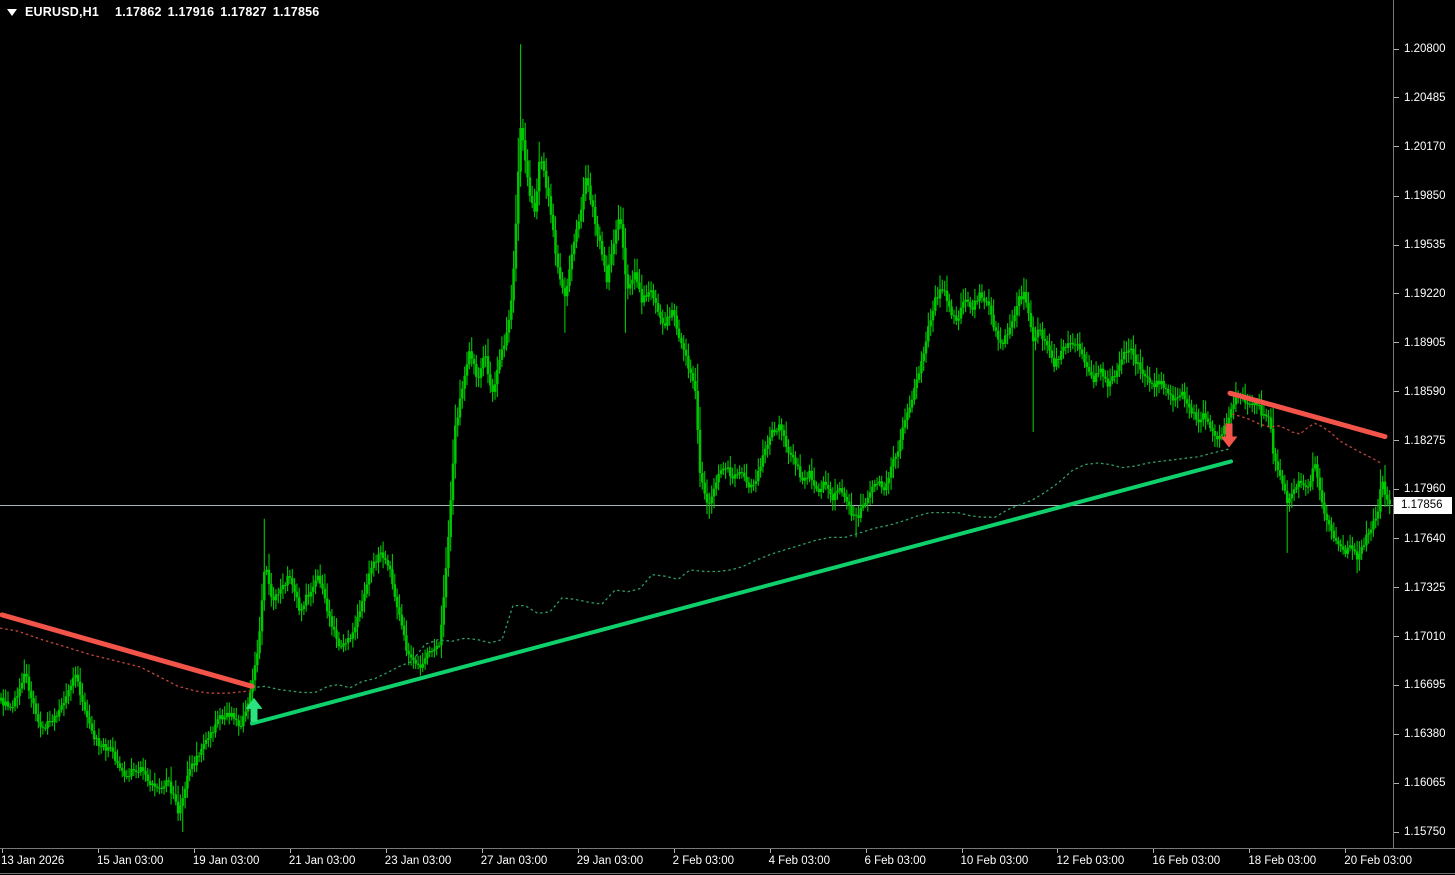 The height and width of the screenshot is (875, 1455). I want to click on price-tick-label: 1.16065, so click(1425, 783).